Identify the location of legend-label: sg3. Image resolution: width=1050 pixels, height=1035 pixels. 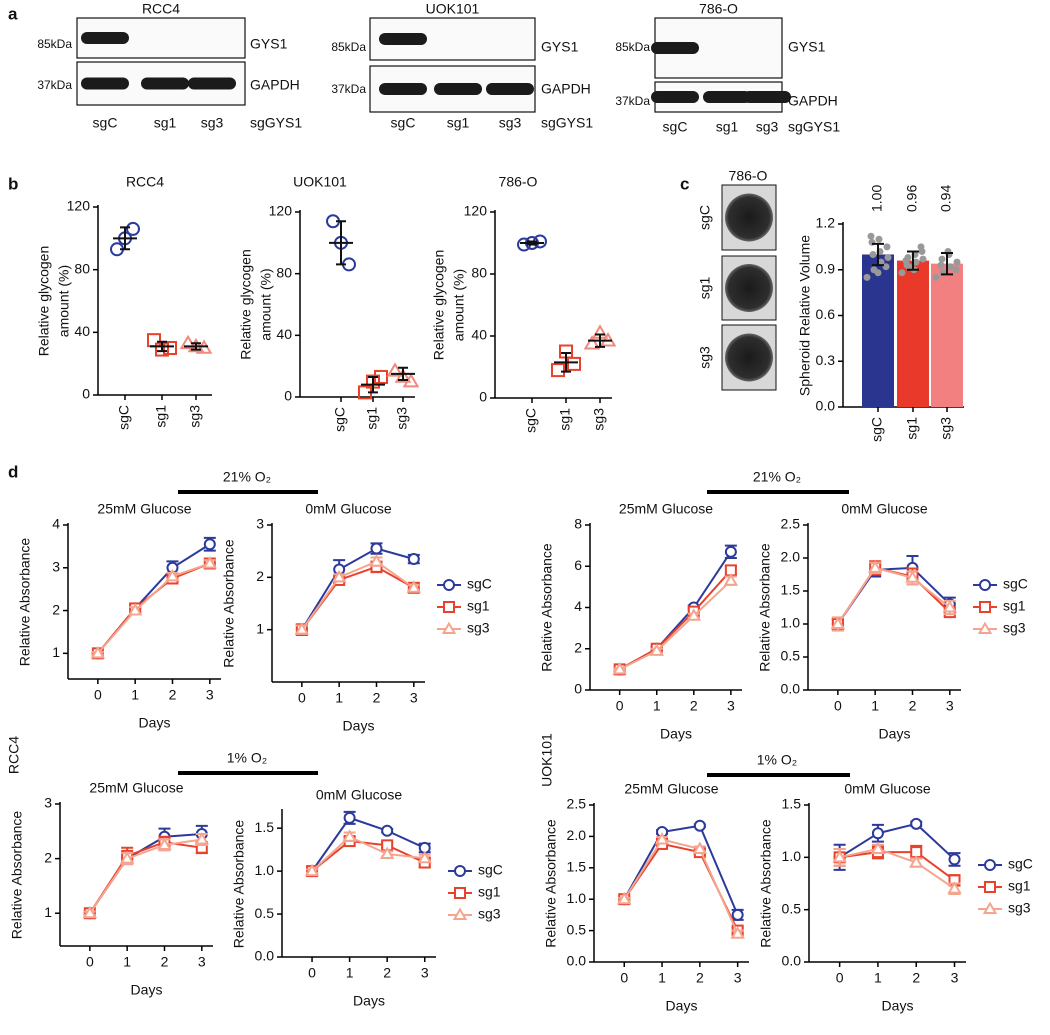
(1014, 628).